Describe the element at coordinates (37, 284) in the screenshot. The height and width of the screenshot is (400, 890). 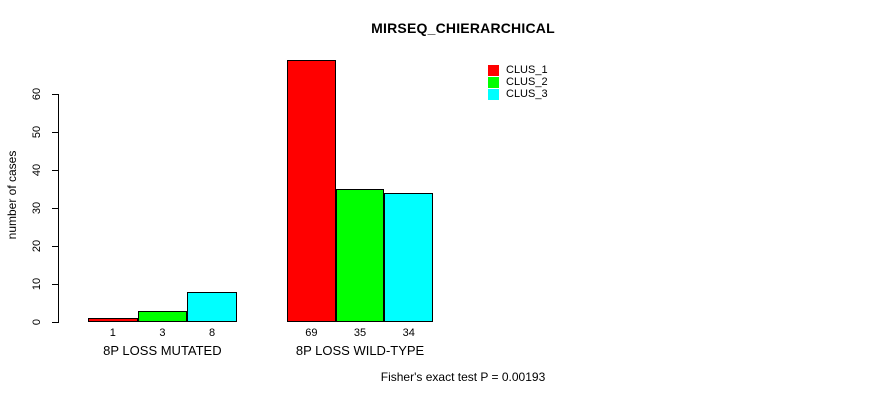
I see `y-axis-tick-label: 10` at that location.